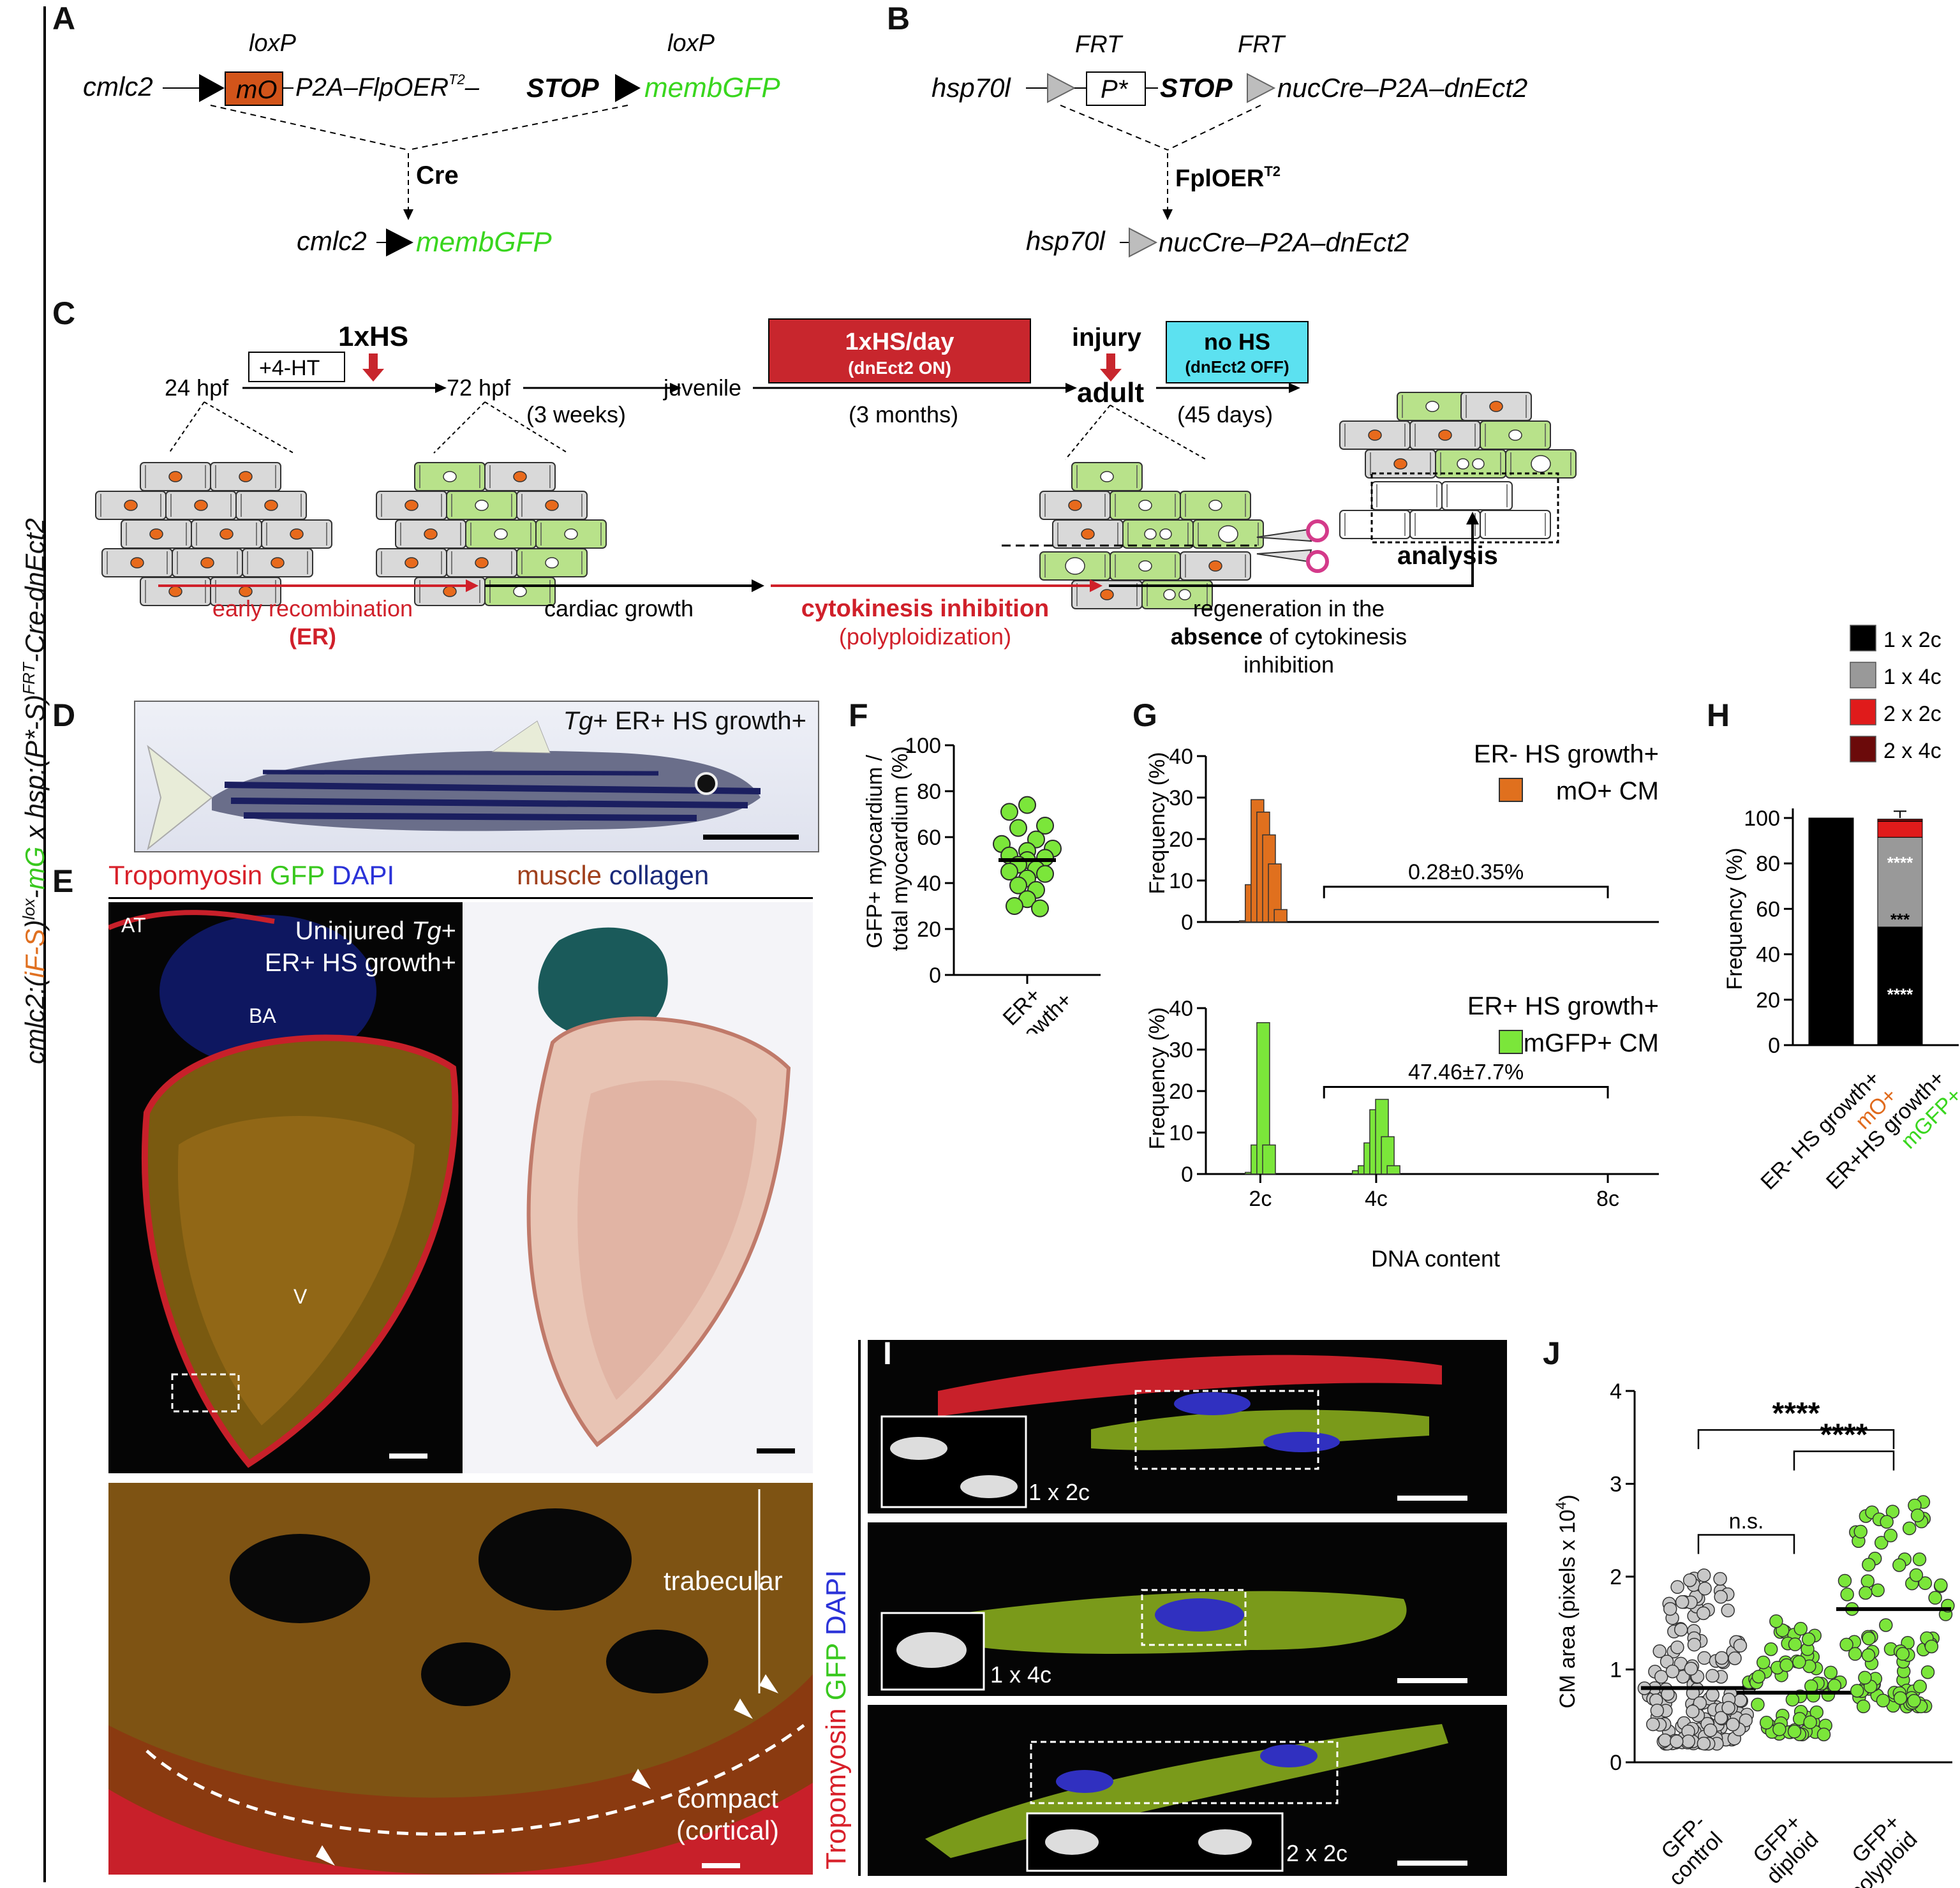  What do you see at coordinates (929, 792) in the screenshot?
I see `f-y-tick-label: 80` at bounding box center [929, 792].